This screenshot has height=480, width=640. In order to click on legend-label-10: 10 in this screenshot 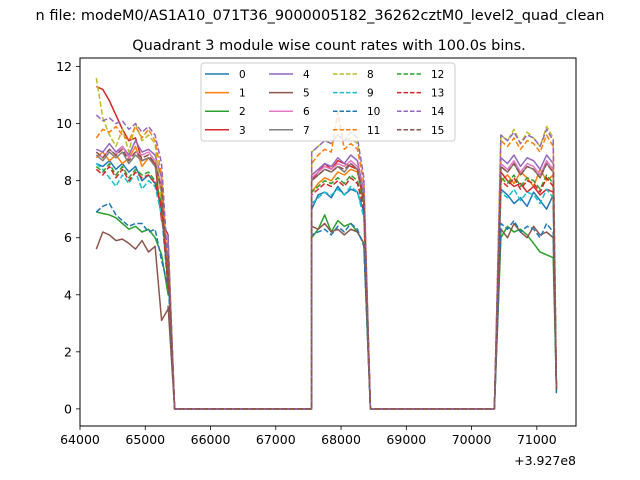, I will do `click(373, 112)`.